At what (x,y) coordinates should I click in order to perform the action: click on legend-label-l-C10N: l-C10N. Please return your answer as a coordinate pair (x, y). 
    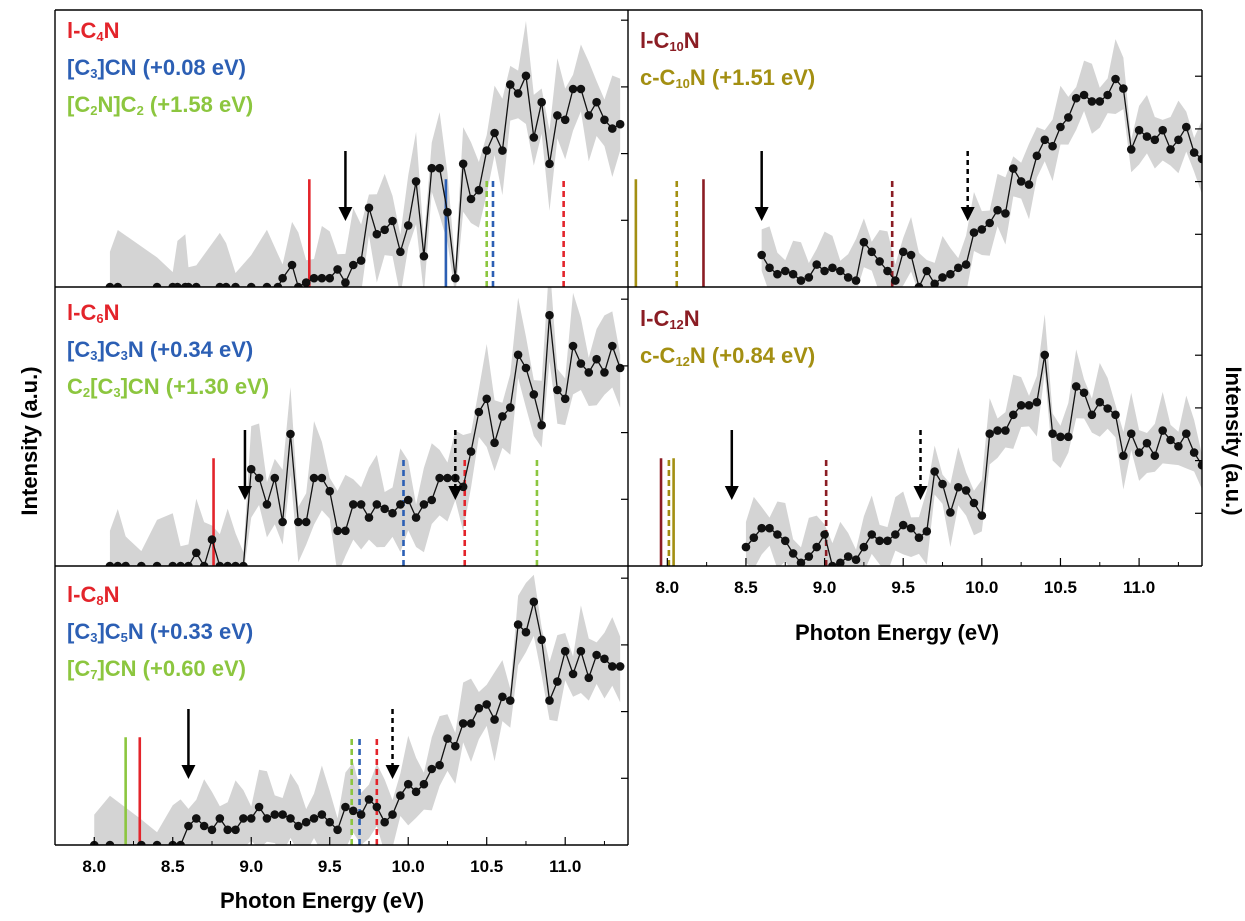
    Looking at the image, I should click on (670, 41).